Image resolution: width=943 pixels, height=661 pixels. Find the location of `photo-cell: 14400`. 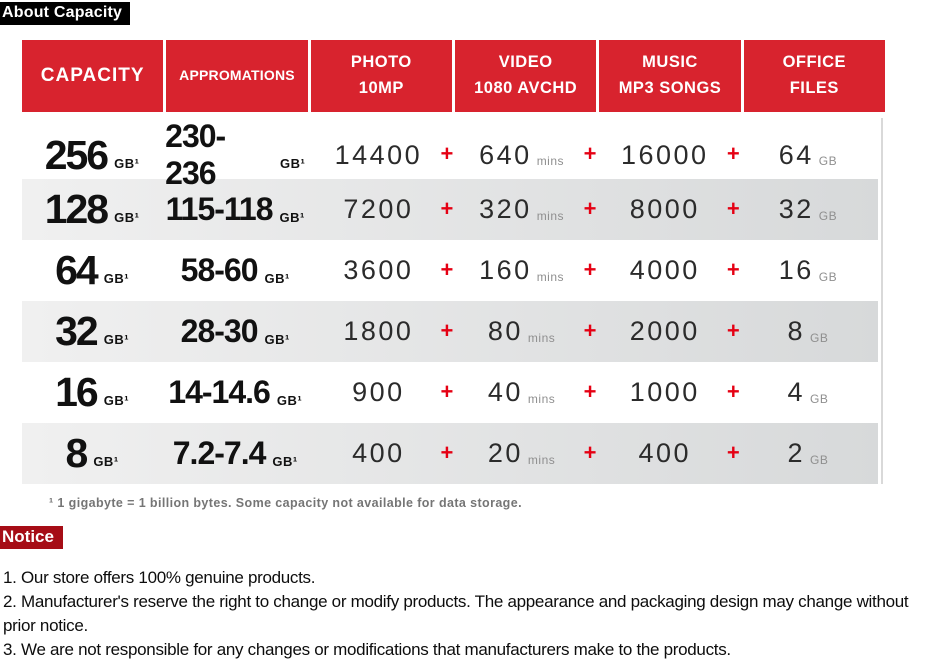

photo-cell: 14400 is located at coordinates (378, 155).